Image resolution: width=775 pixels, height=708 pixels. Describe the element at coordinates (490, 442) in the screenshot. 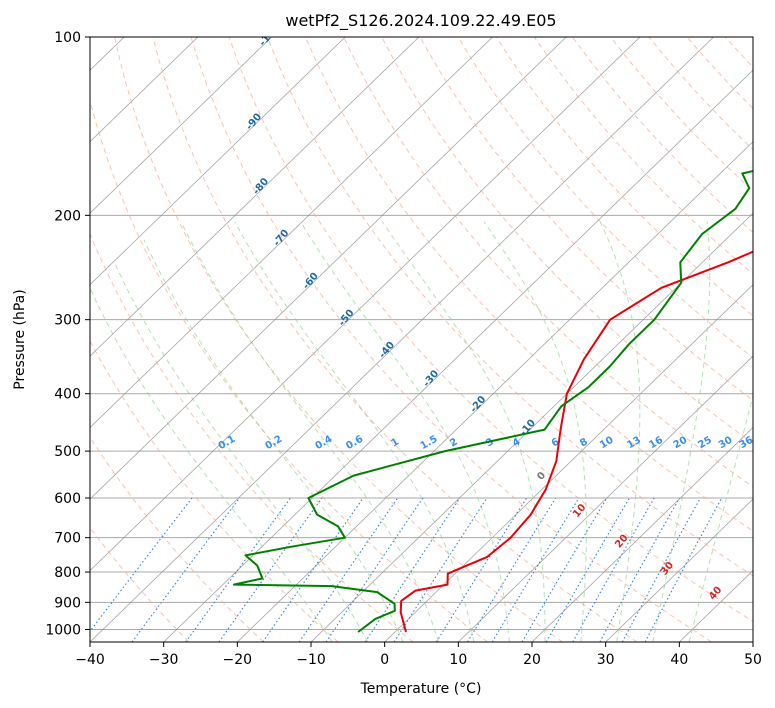

I see `mixing-ratio-label: 3` at that location.